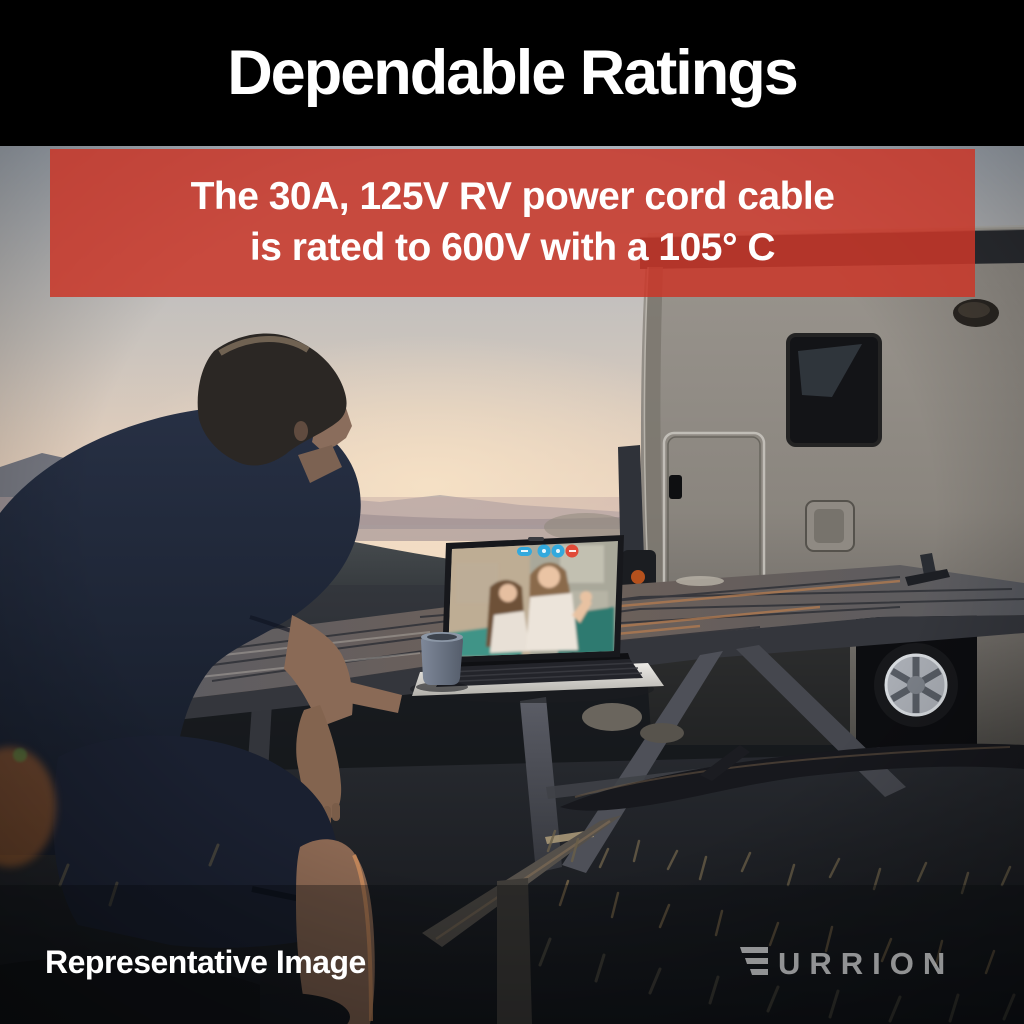 The image size is (1024, 1024). Describe the element at coordinates (866, 962) in the screenshot. I see `furrion-wordmark-tail: URRION` at that location.